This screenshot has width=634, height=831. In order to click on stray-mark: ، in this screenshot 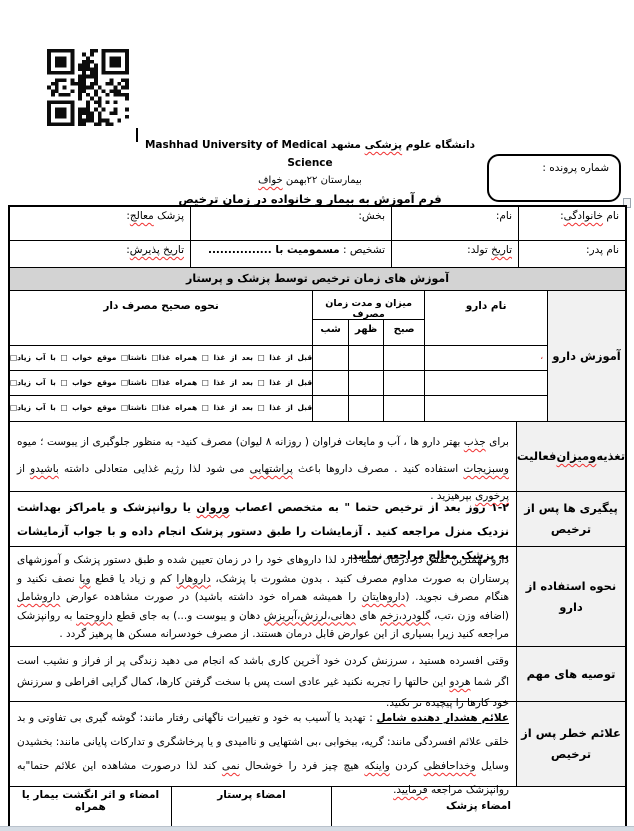, I will do `click(542, 357)`.